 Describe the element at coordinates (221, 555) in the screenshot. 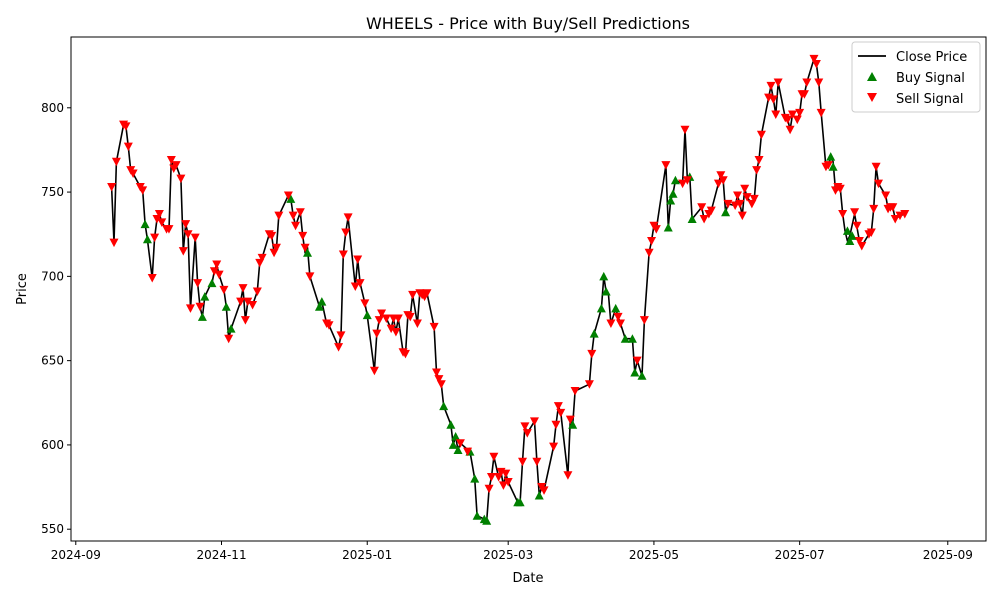

I see `x-tick-label: 2024-11` at that location.